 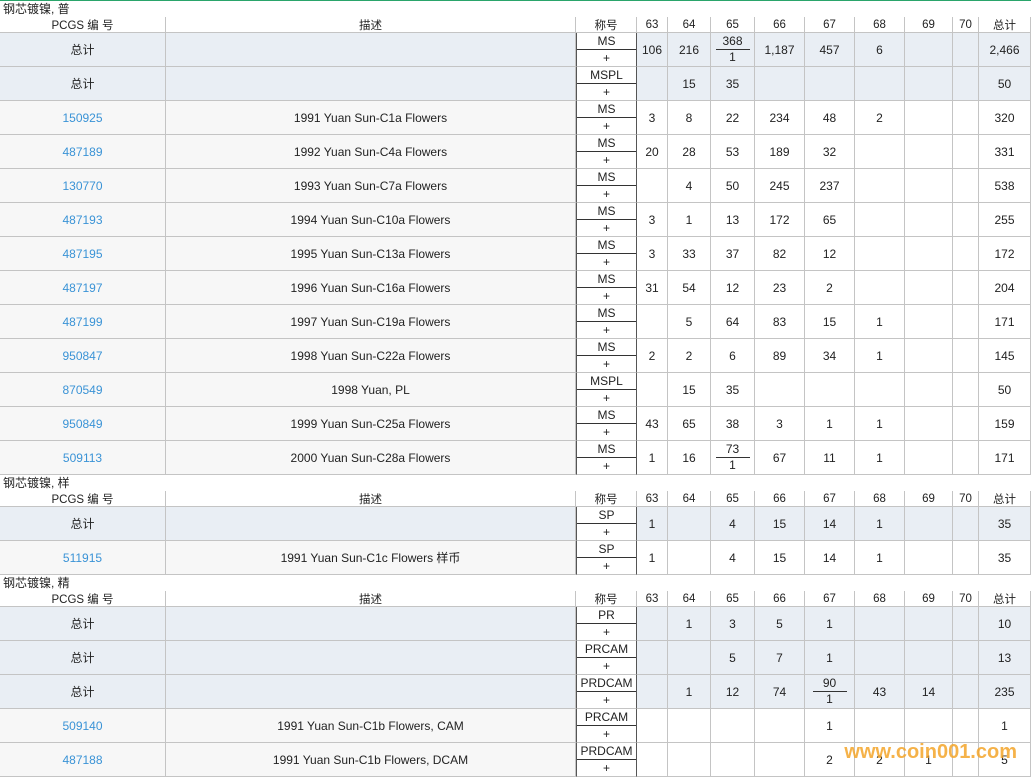 I want to click on grade-cell: 90 1, so click(x=830, y=692).